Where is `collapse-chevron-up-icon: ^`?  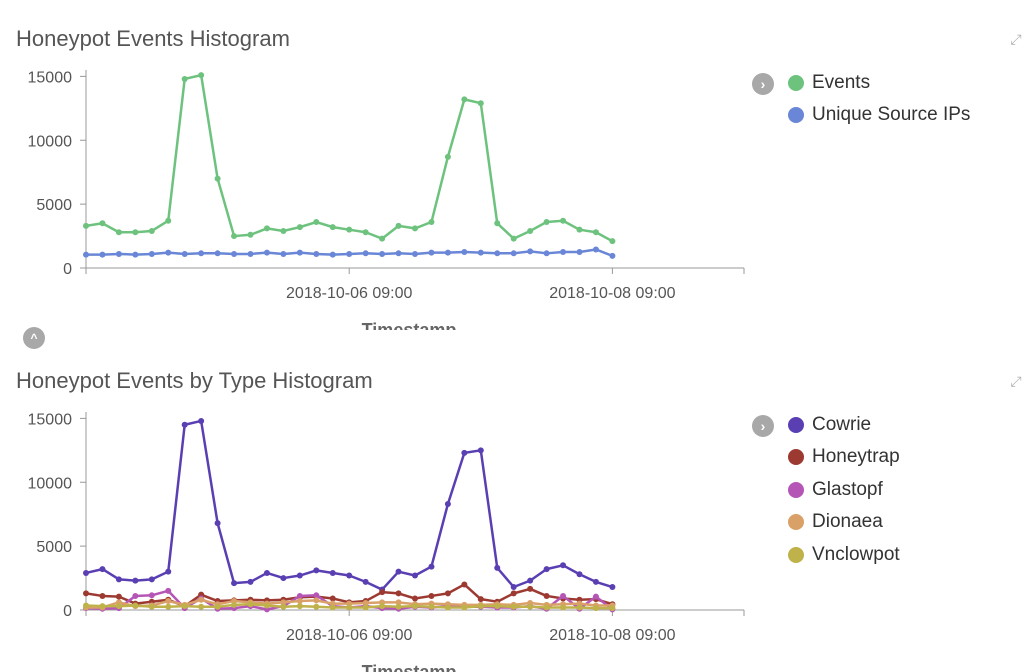
collapse-chevron-up-icon: ^ is located at coordinates (34, 338).